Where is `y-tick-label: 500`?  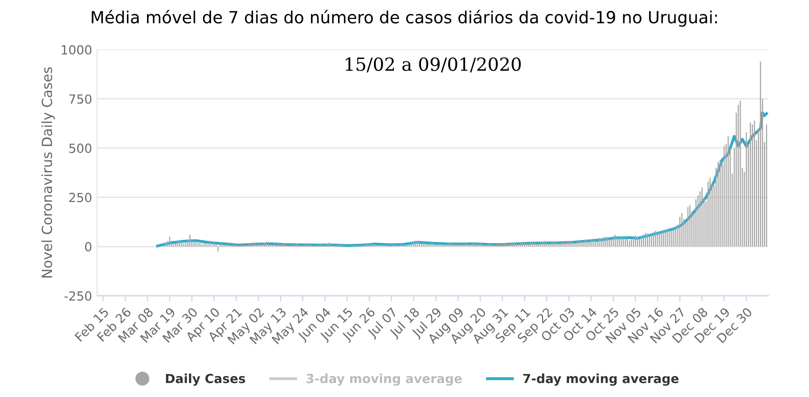
y-tick-label: 500 is located at coordinates (80, 149).